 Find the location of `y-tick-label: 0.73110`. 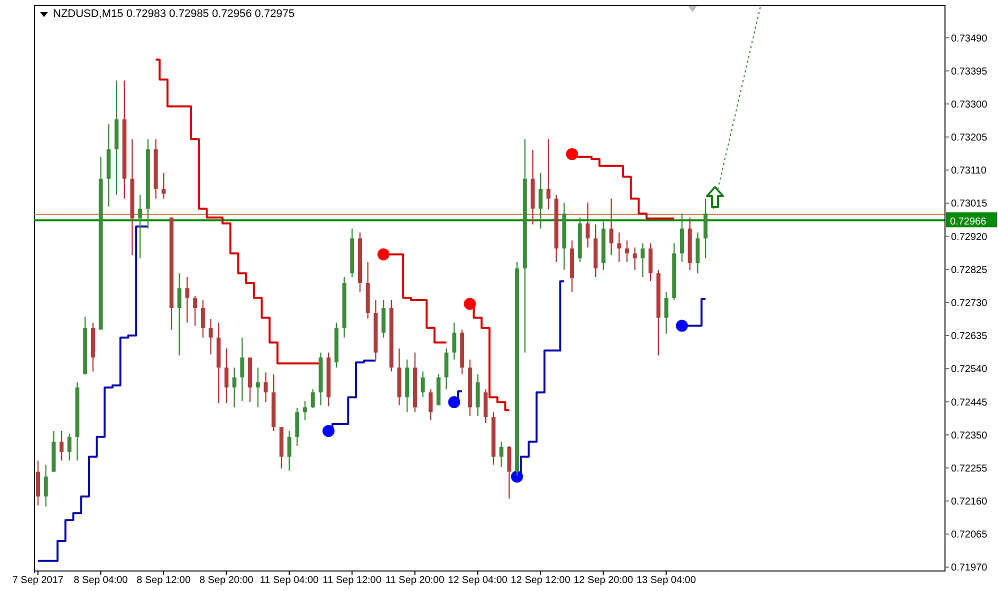

y-tick-label: 0.73110 is located at coordinates (969, 171).